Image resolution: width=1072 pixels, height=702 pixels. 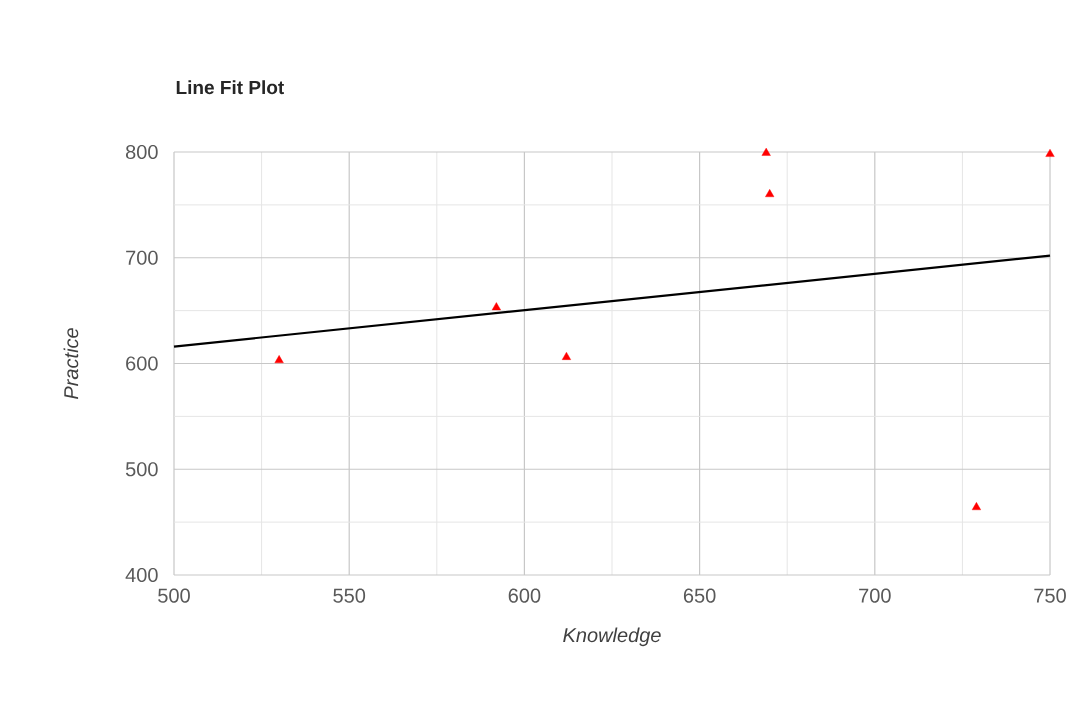 I want to click on y-axis-title: Practice, so click(x=71, y=364).